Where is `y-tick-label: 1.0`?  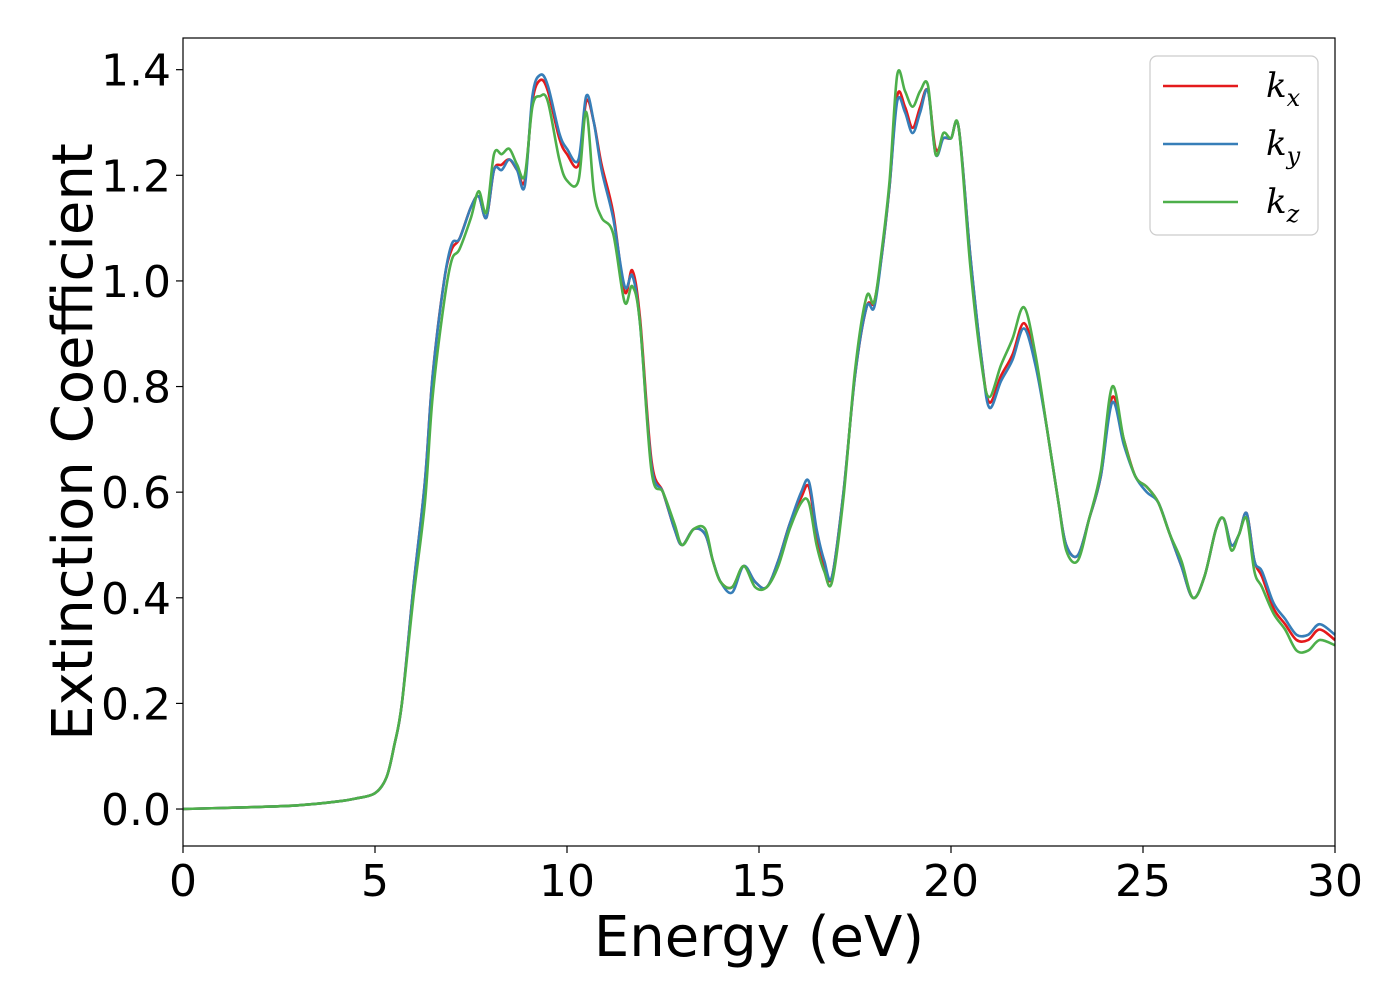 y-tick-label: 1.0 is located at coordinates (136, 282).